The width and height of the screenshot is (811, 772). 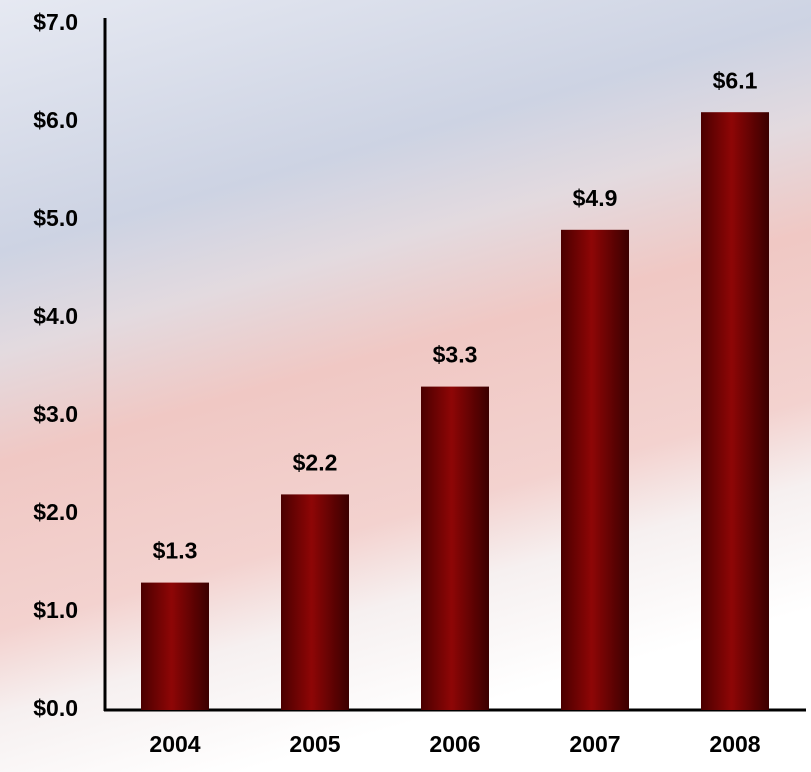 I want to click on value-label: $6.1, so click(x=735, y=80).